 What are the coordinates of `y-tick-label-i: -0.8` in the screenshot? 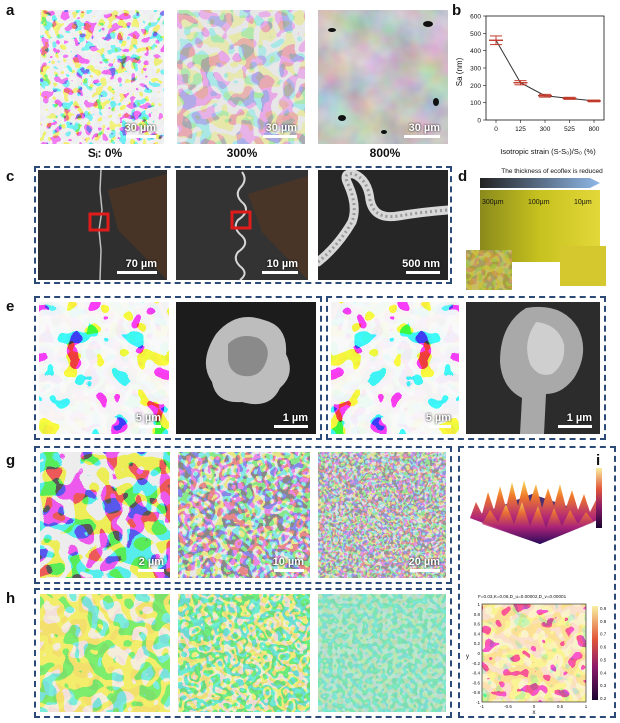 It's located at (476, 692).